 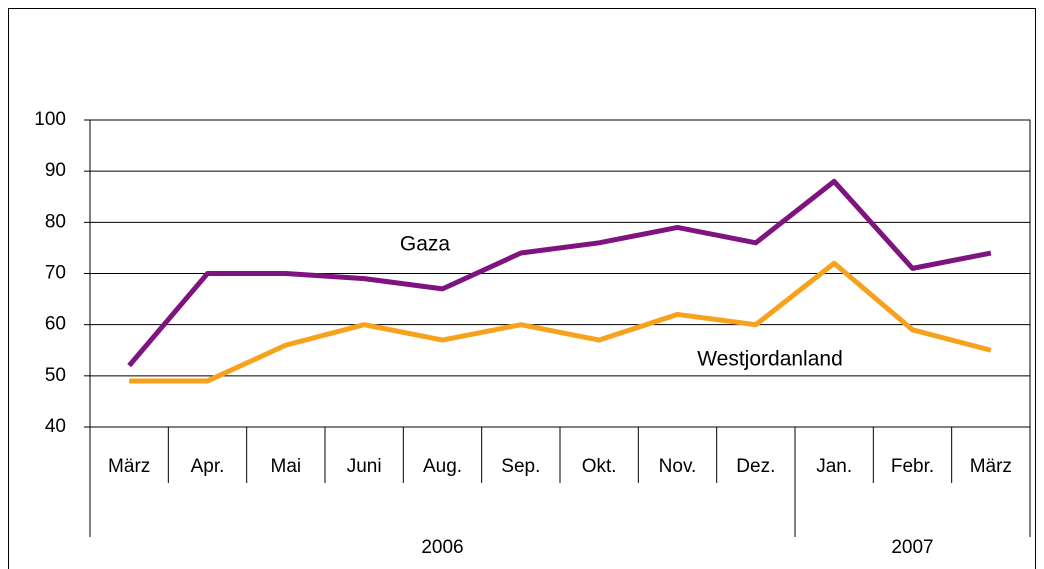 I want to click on x-tick-label: Okt., so click(x=599, y=466).